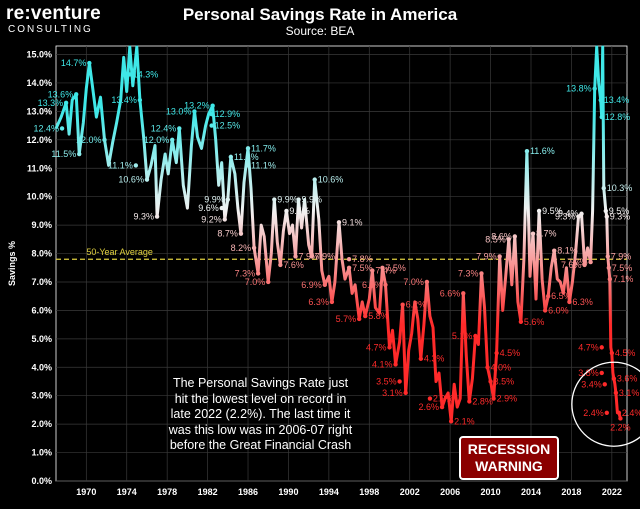 Image resolution: width=640 pixels, height=509 pixels. I want to click on y-tick-label: 13.0%, so click(39, 111).